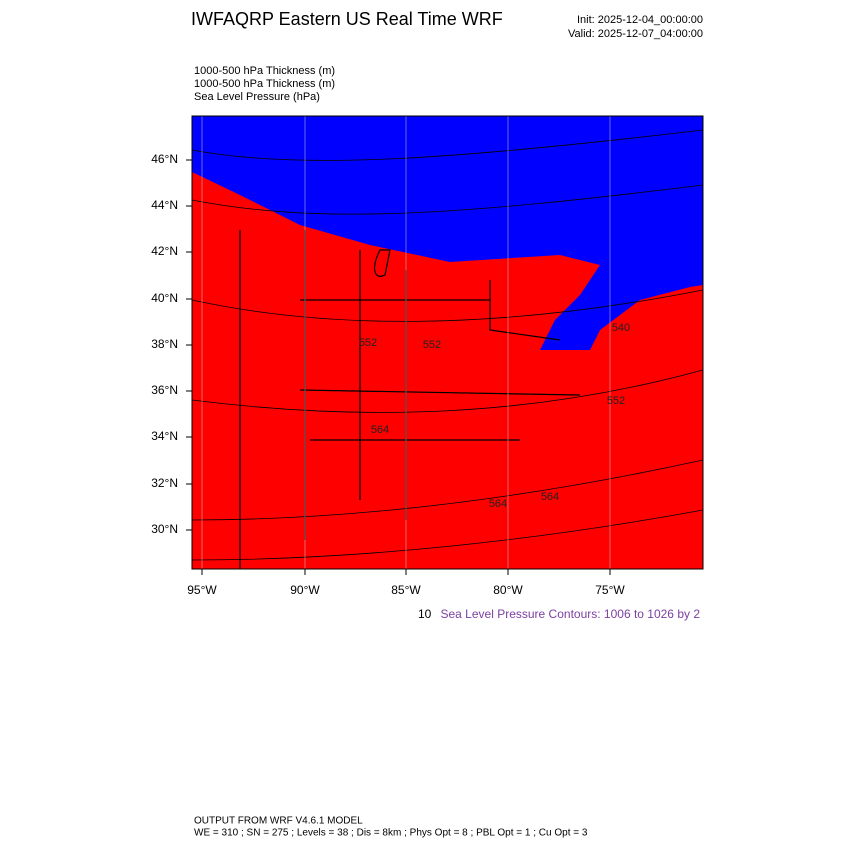 The height and width of the screenshot is (855, 850). I want to click on lat-label: 38°N, so click(164, 344).